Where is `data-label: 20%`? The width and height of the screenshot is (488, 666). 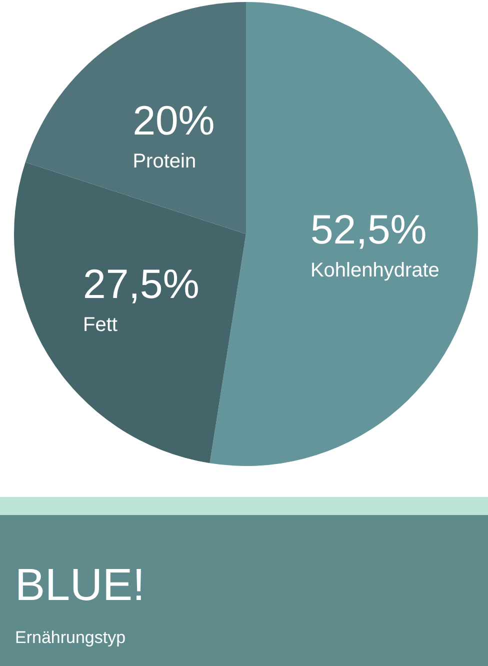 data-label: 20% is located at coordinates (173, 121).